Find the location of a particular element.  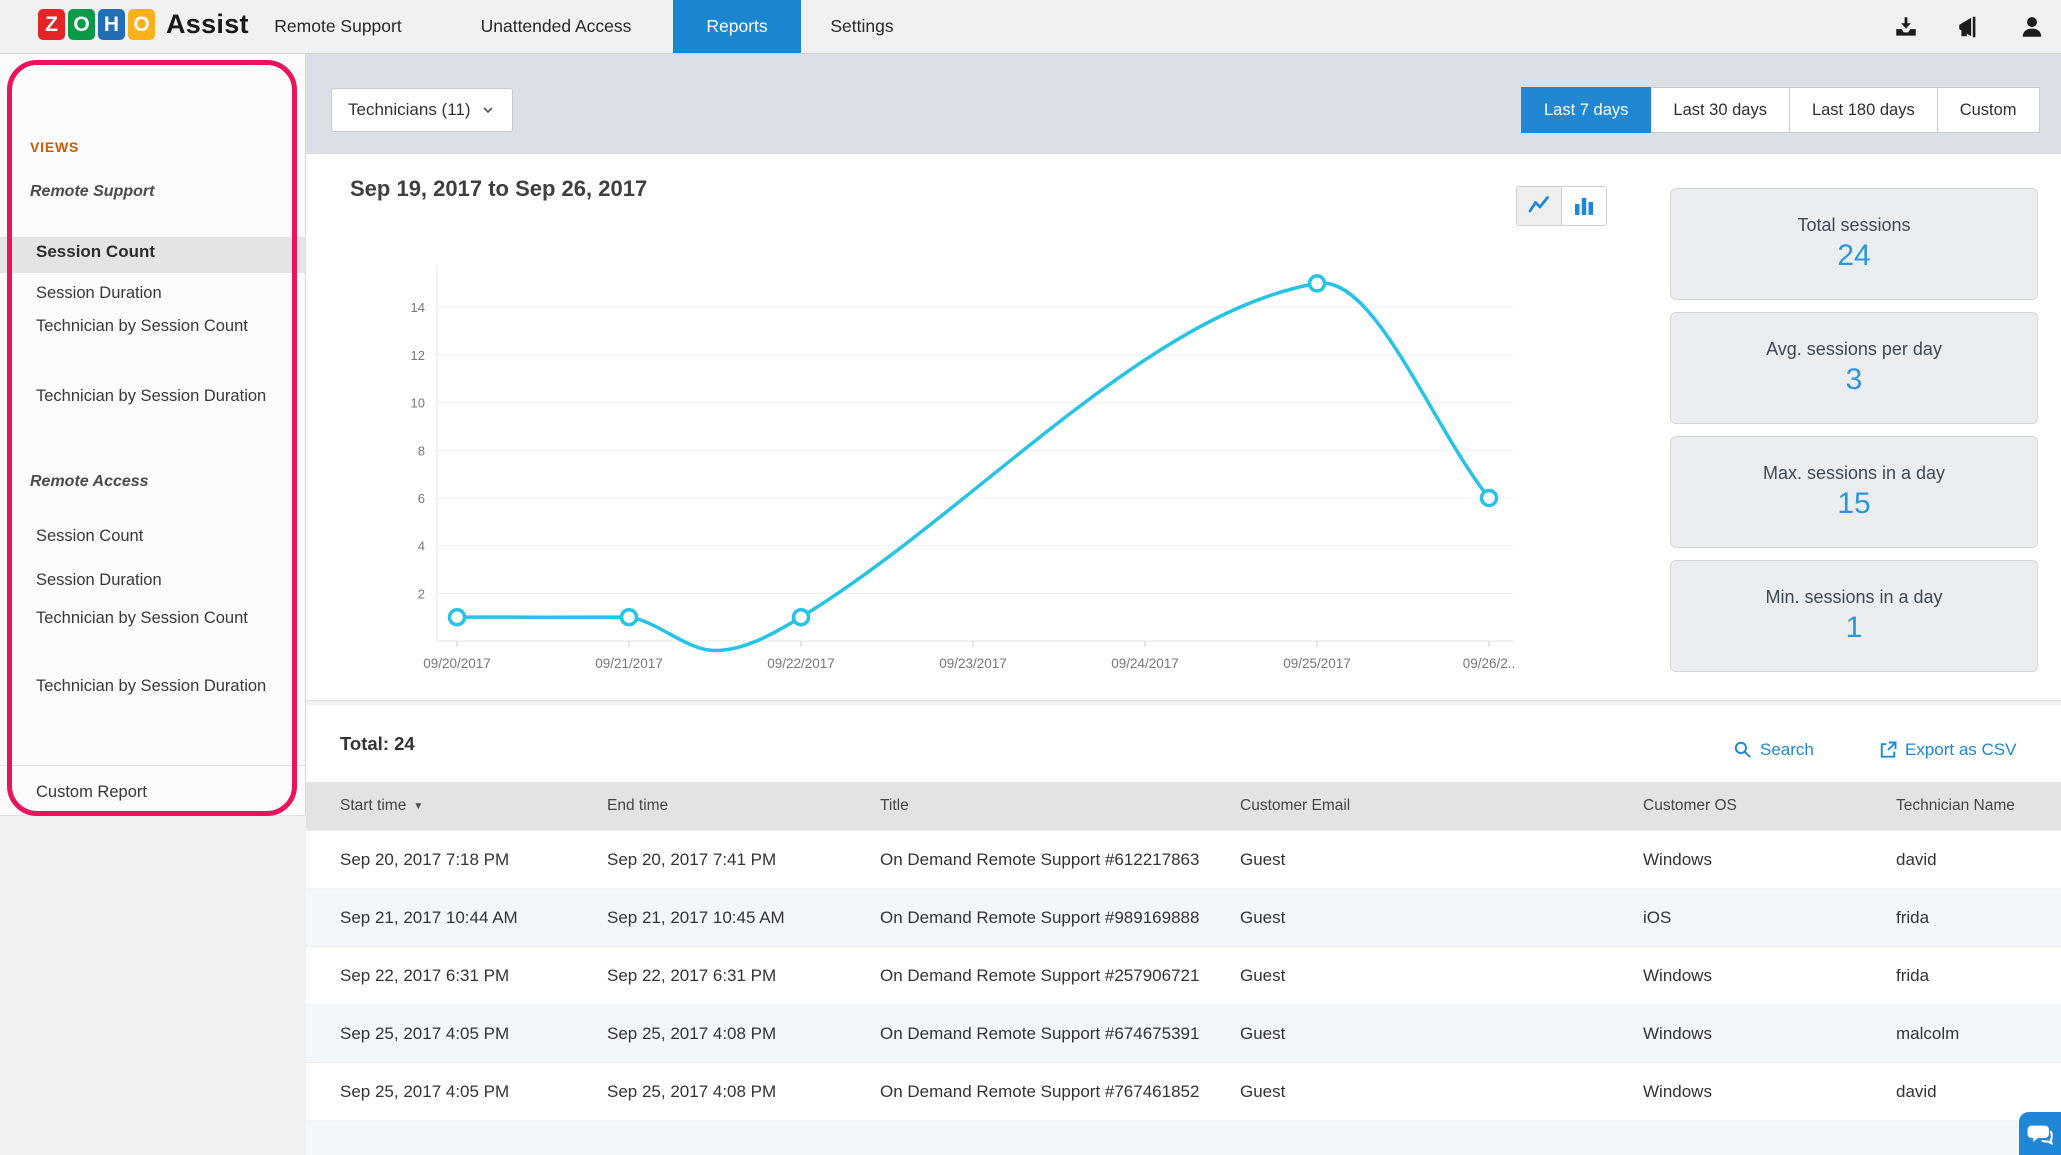

table-cell: frida is located at coordinates (1913, 917).